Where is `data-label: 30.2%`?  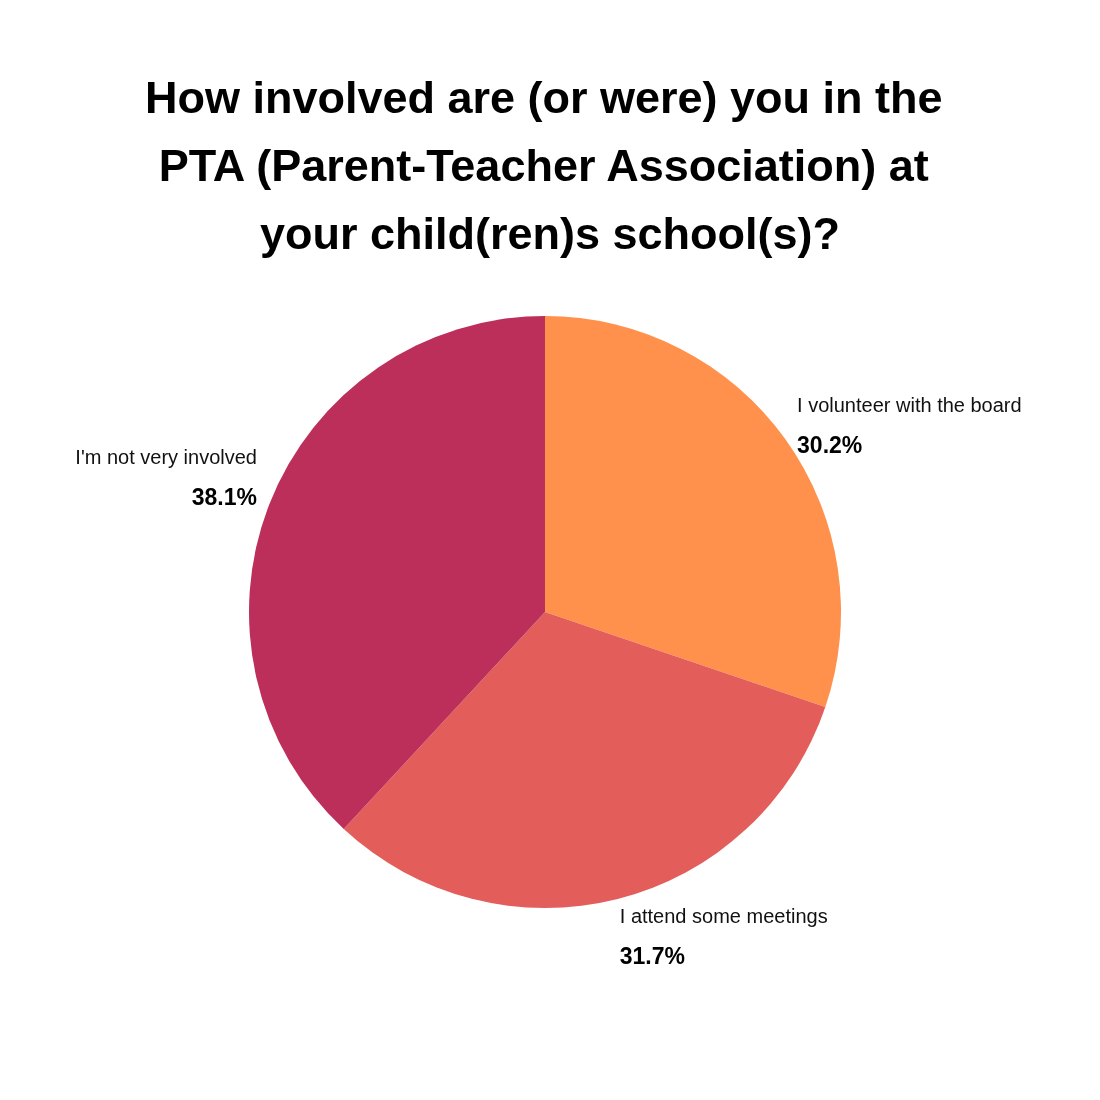 data-label: 30.2% is located at coordinates (830, 444).